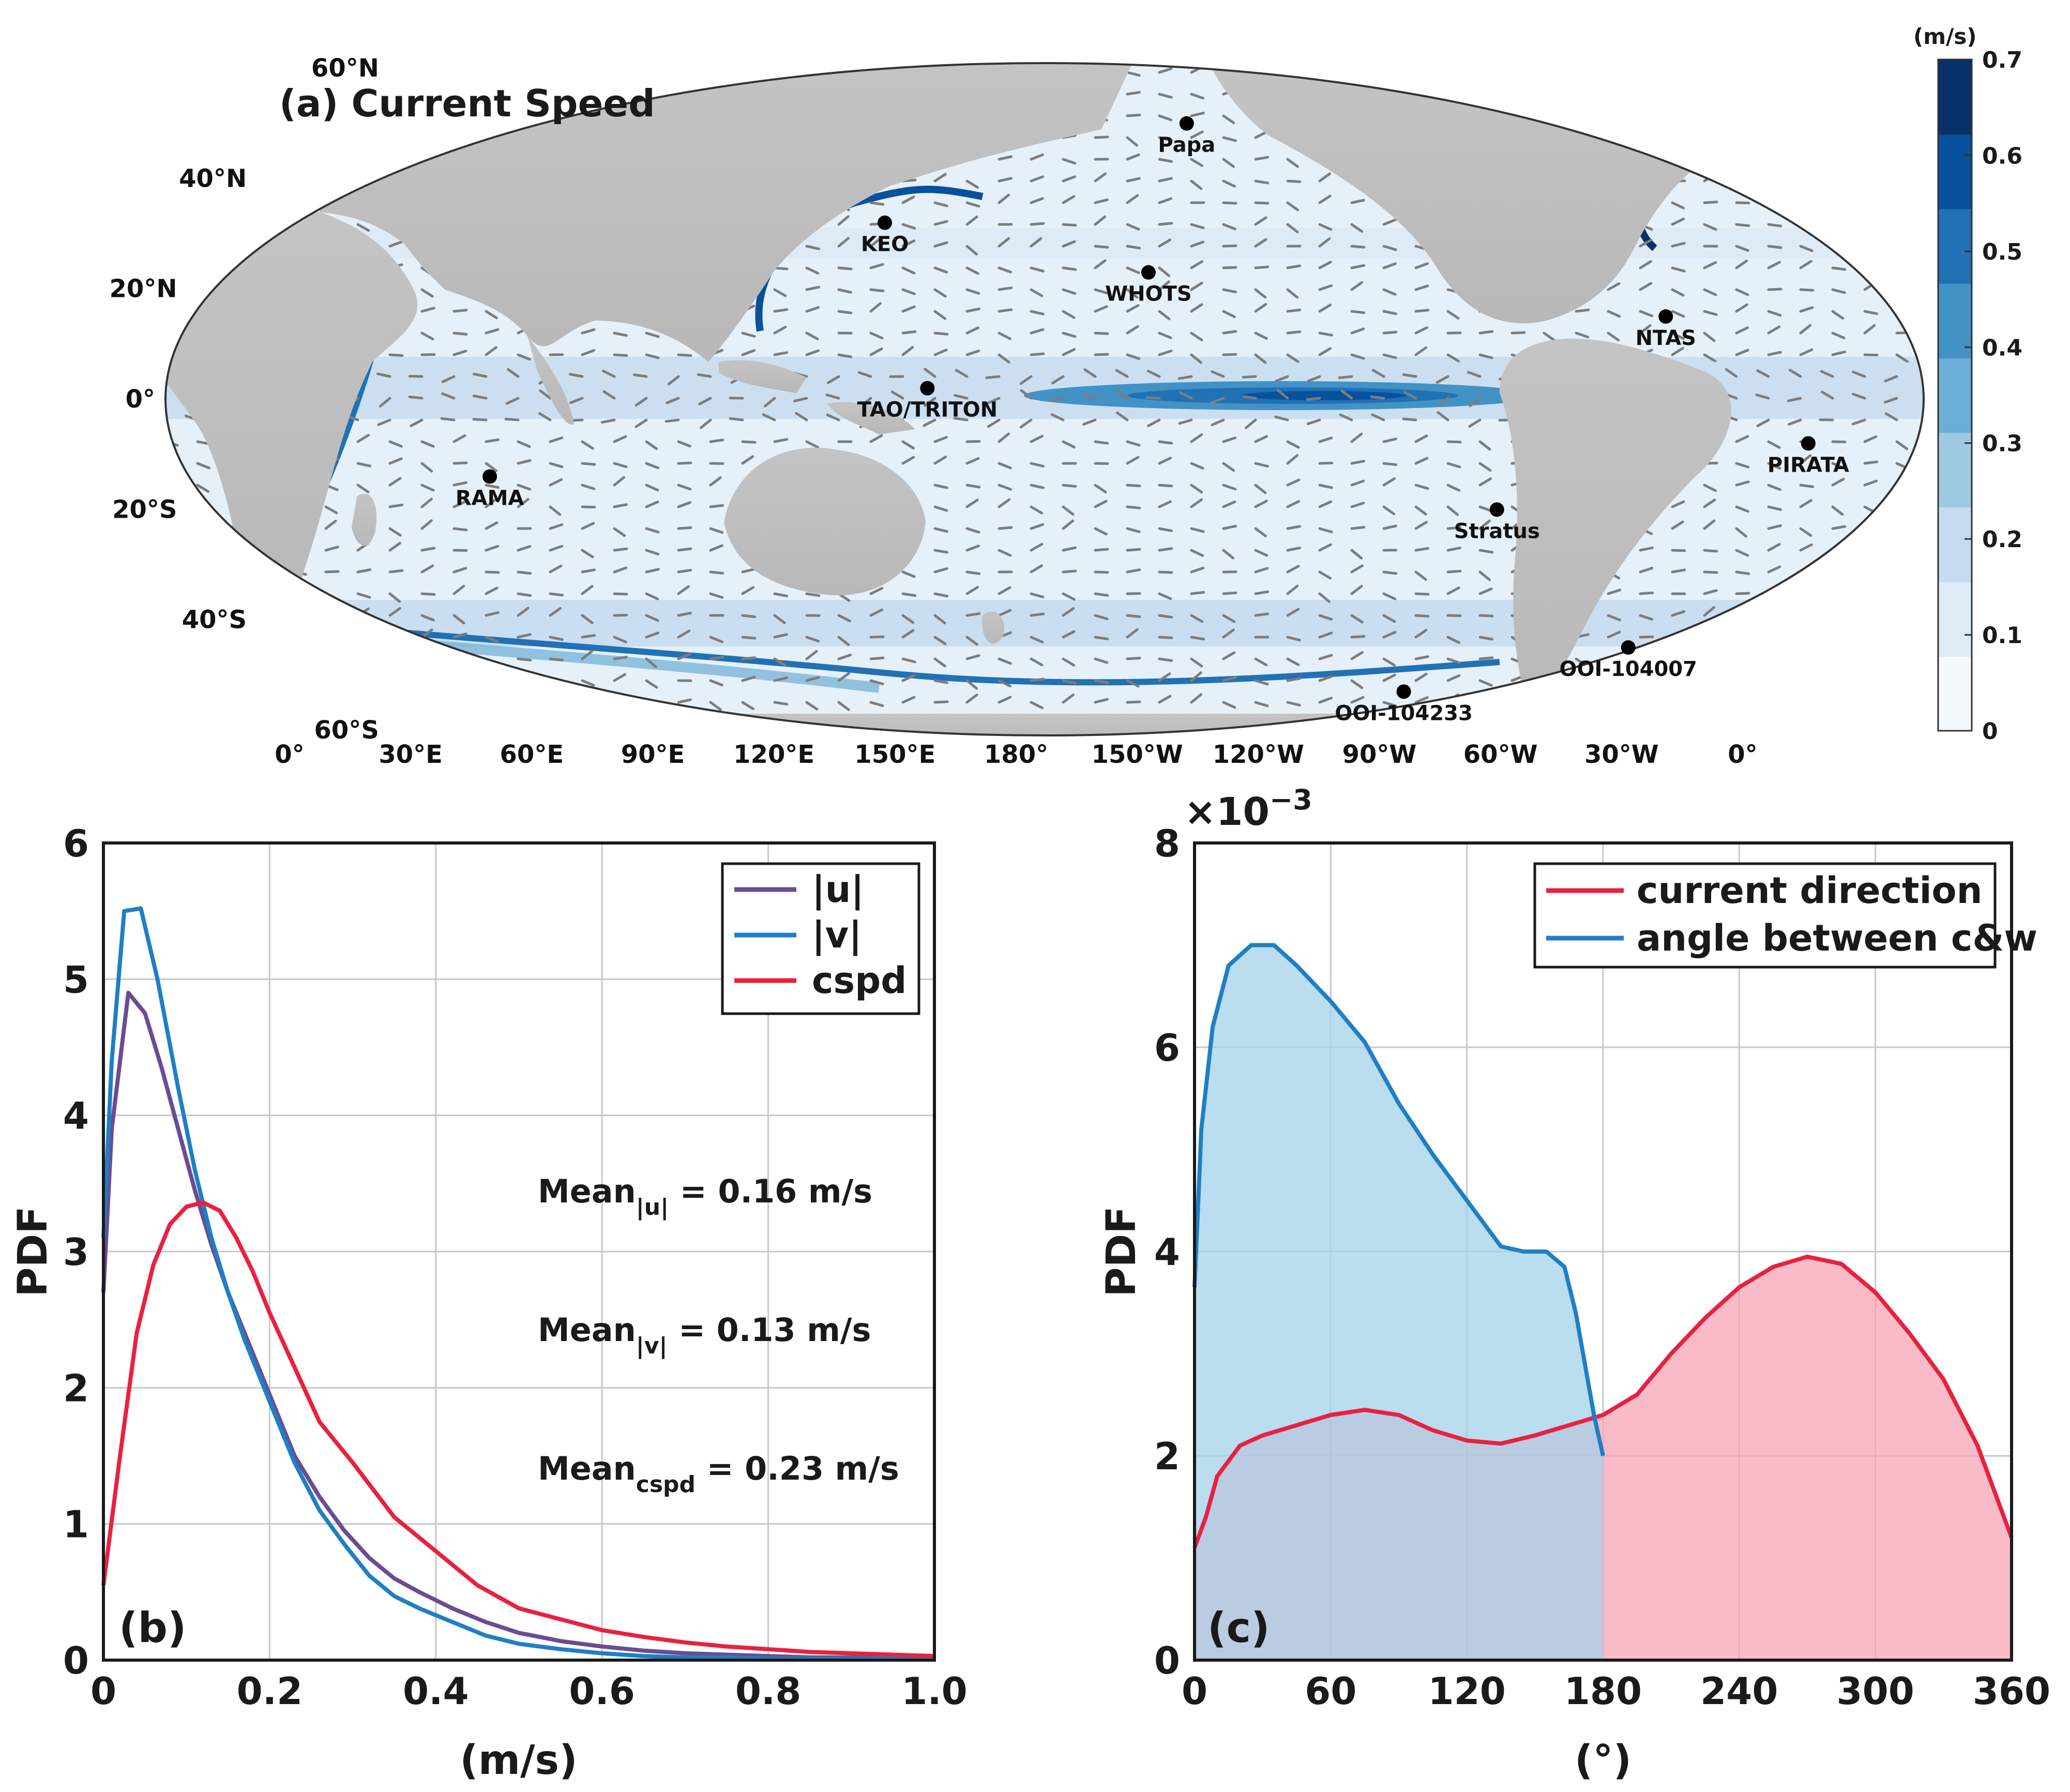 The image size is (2070, 1792). What do you see at coordinates (1497, 531) in the screenshot?
I see `mooring-station-label: Stratus` at bounding box center [1497, 531].